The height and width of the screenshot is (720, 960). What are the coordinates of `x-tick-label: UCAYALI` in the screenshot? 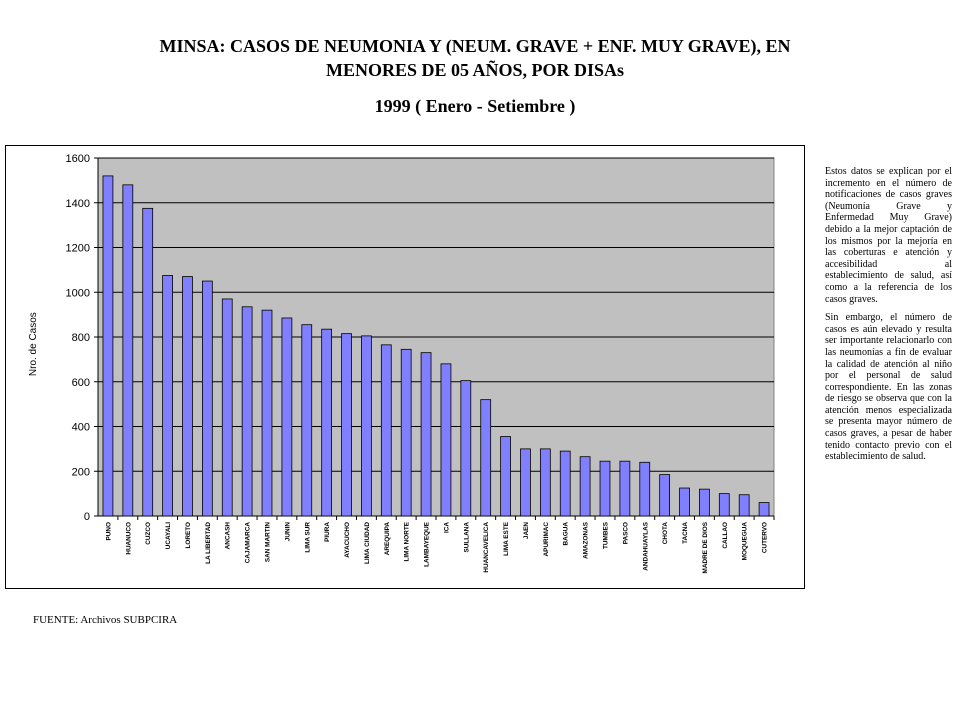 It's located at (168, 535).